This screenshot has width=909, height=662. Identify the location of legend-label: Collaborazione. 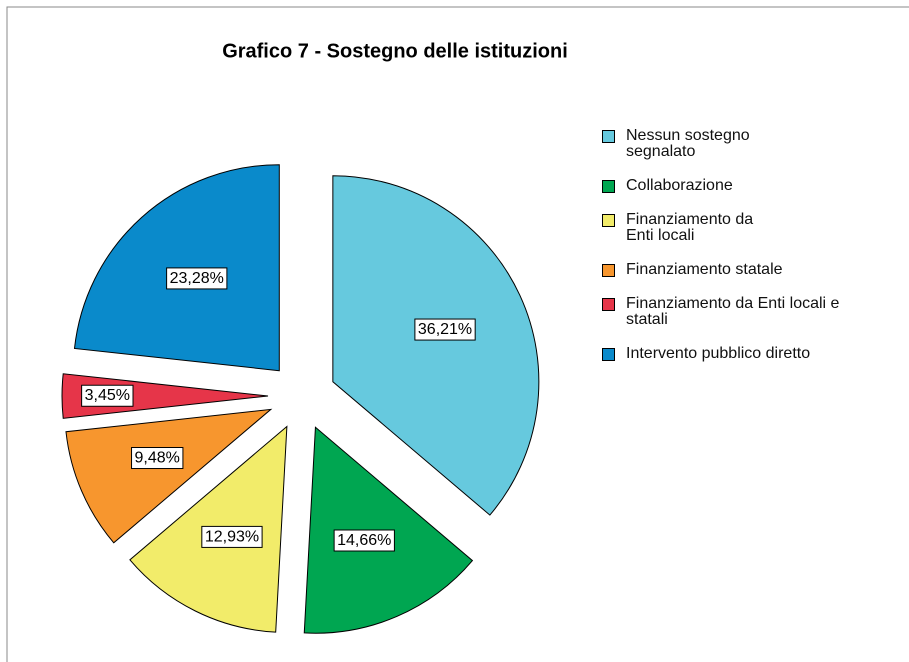
(679, 185).